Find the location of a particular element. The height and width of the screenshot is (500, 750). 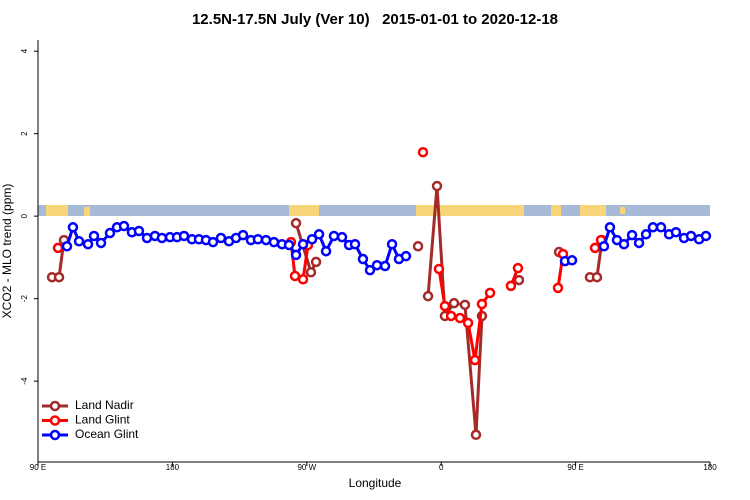

x-axis-label: Longitude is located at coordinates (375, 483).